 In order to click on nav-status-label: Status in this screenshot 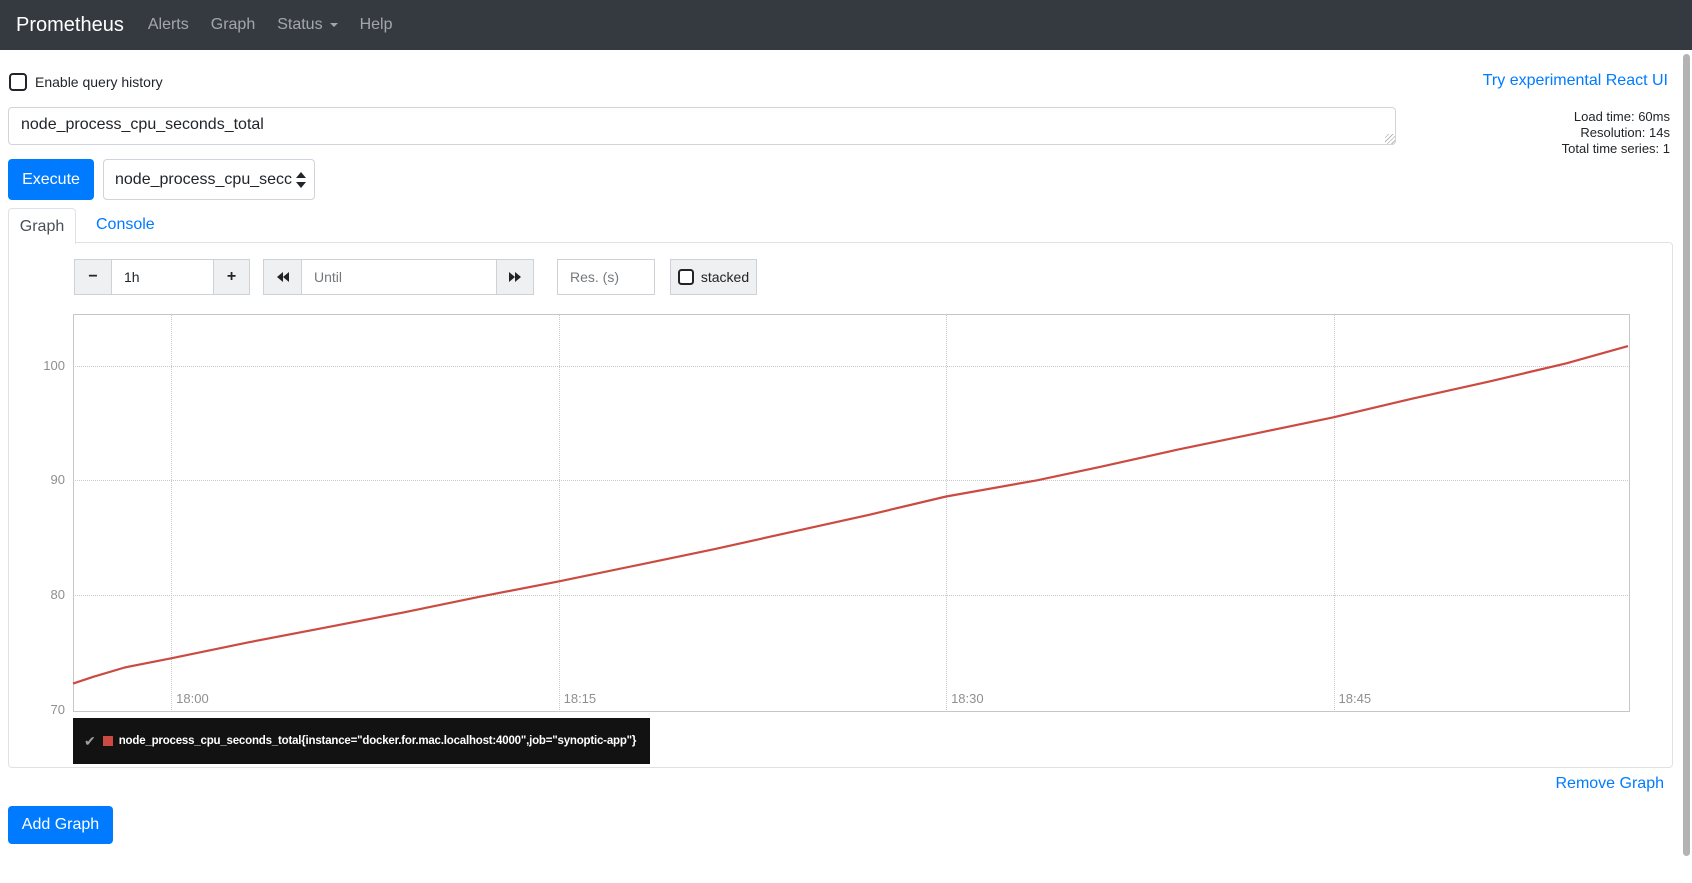, I will do `click(300, 24)`.